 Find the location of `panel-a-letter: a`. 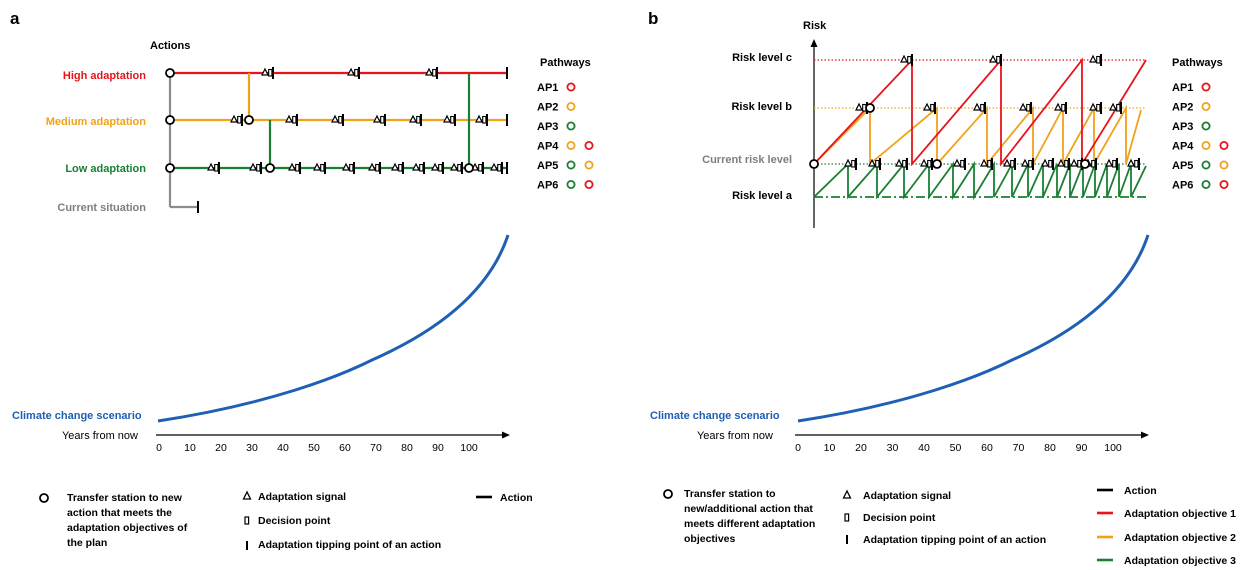

panel-a-letter: a is located at coordinates (15, 18).